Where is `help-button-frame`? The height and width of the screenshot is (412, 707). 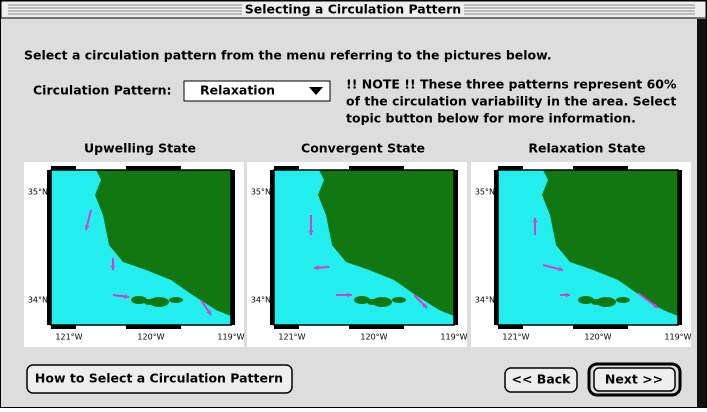 help-button-frame is located at coordinates (159, 379).